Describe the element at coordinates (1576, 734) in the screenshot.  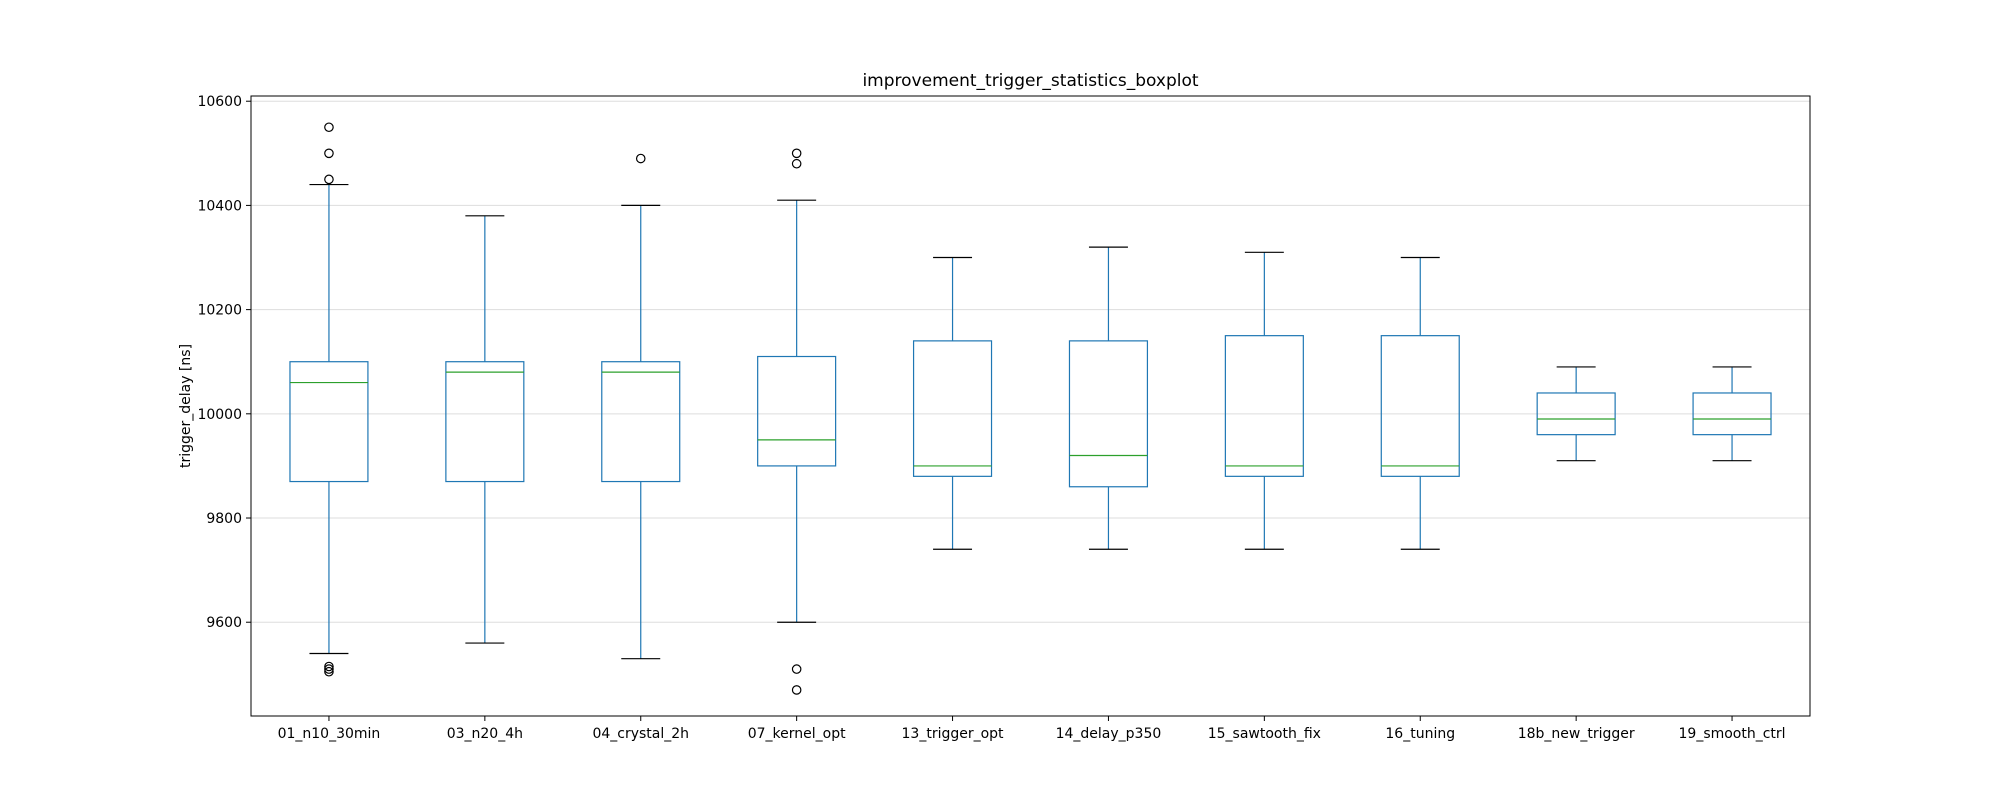
I see `x-tick-label: 18b_new_trigger` at that location.